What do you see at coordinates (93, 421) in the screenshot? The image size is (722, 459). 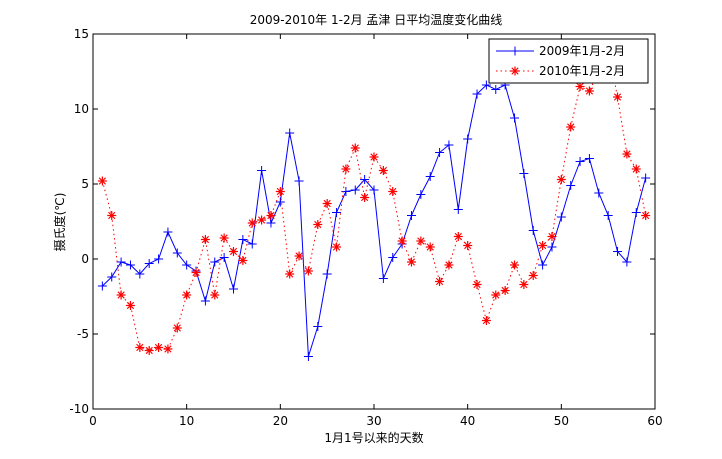 I see `x-tick-label: 0` at bounding box center [93, 421].